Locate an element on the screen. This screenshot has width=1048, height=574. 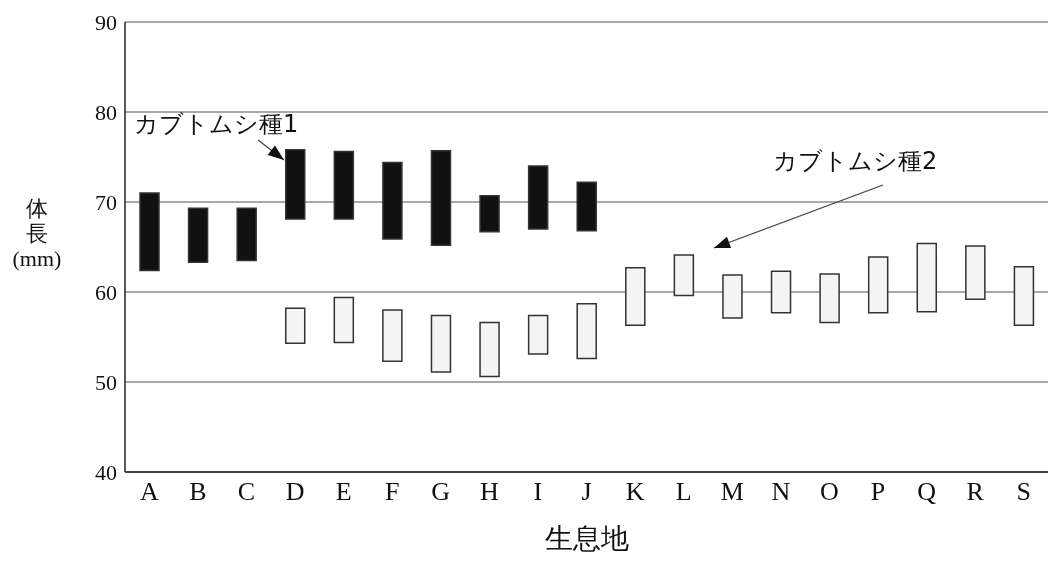
y-tick-label: 70 is located at coordinates (106, 202).